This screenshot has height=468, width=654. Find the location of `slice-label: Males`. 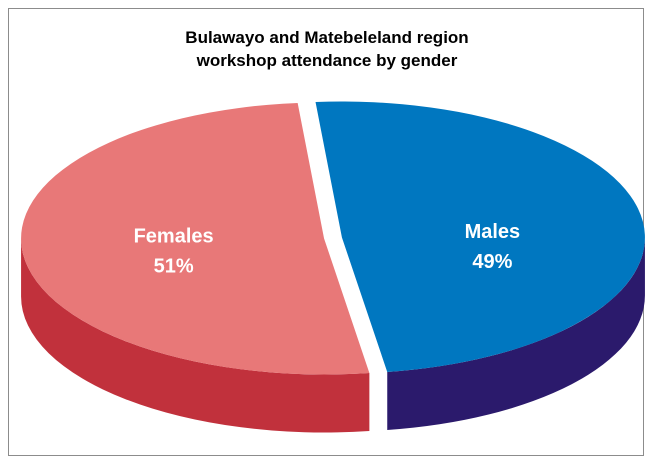

slice-label: Males is located at coordinates (493, 232).